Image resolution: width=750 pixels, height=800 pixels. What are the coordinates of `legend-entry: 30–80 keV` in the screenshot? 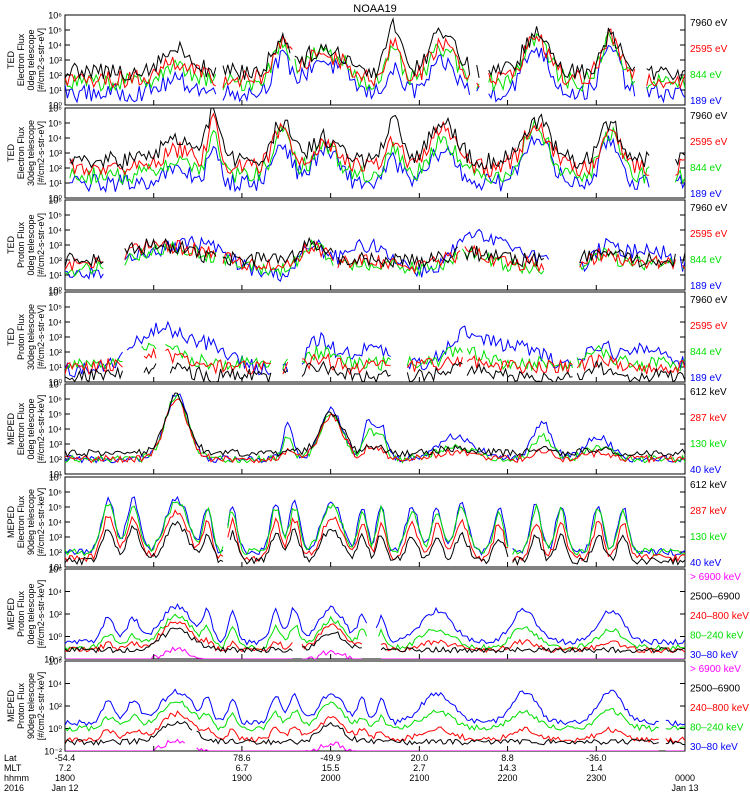 It's located at (714, 747).